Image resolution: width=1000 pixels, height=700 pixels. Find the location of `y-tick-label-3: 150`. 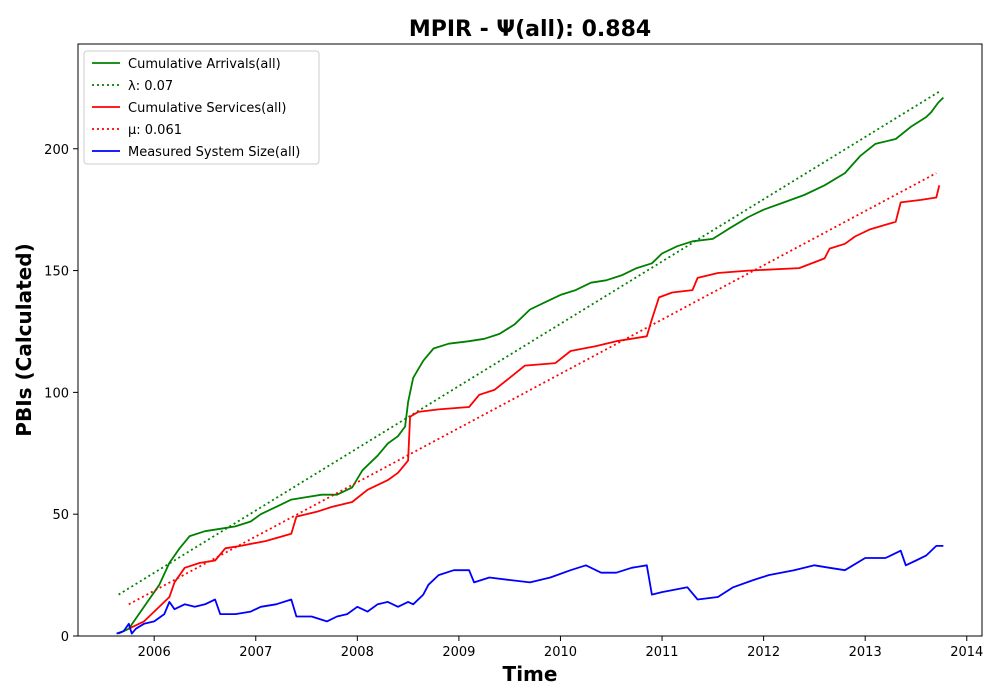

y-tick-label-3: 150 is located at coordinates (56, 272).